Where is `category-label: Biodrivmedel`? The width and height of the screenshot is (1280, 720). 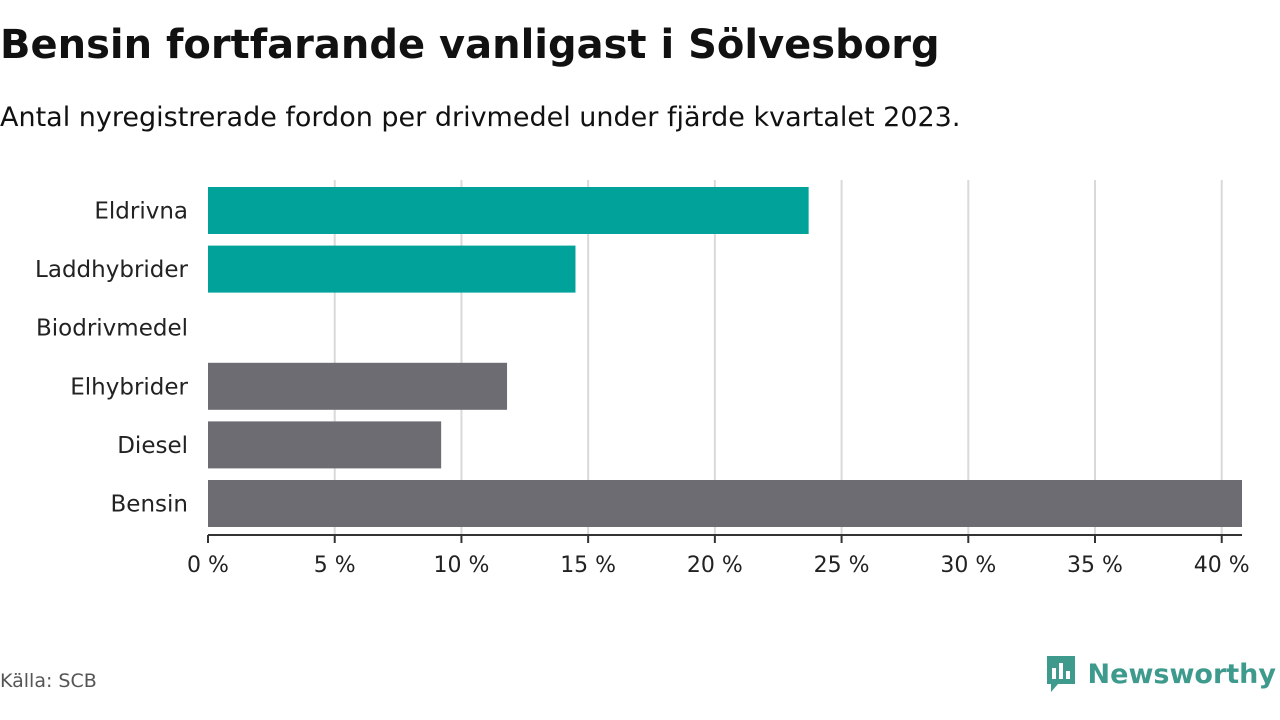 category-label: Biodrivmedel is located at coordinates (112, 329).